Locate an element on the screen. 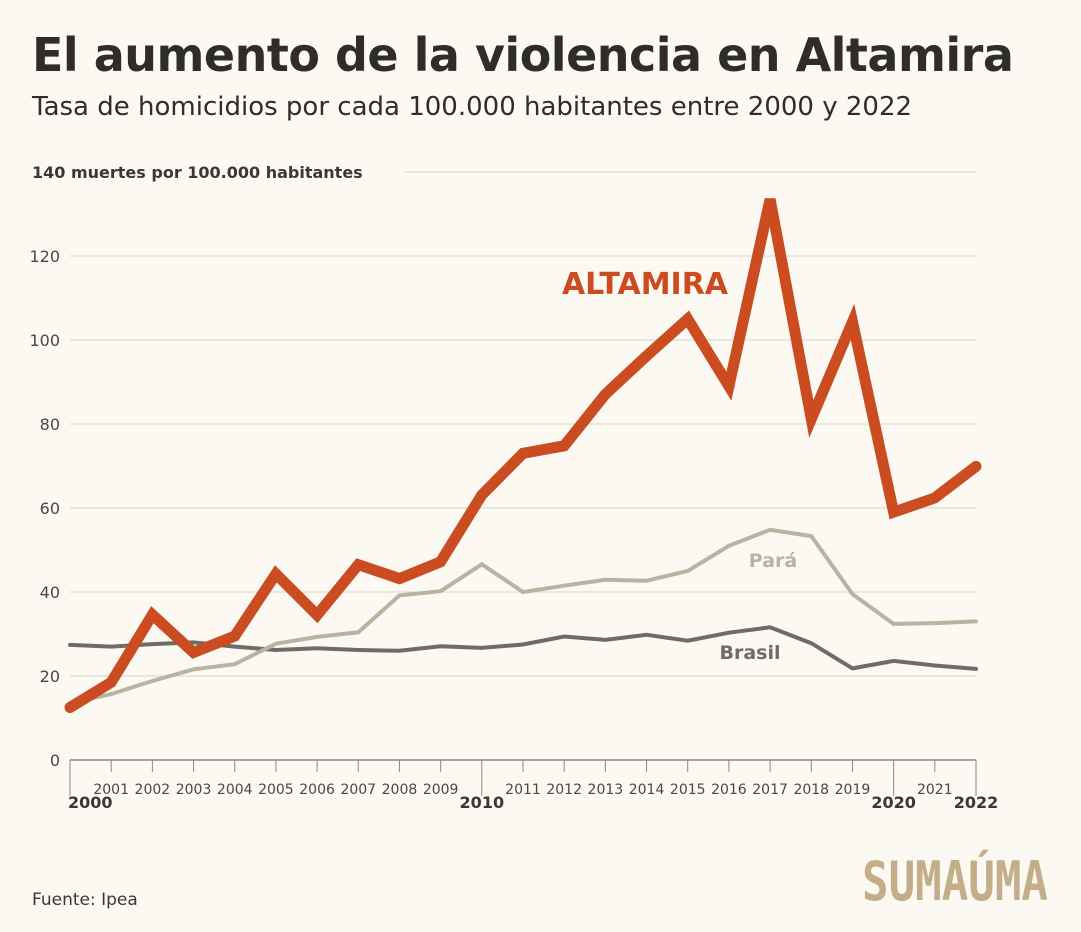  x-tick-label: 2020 is located at coordinates (893, 802).